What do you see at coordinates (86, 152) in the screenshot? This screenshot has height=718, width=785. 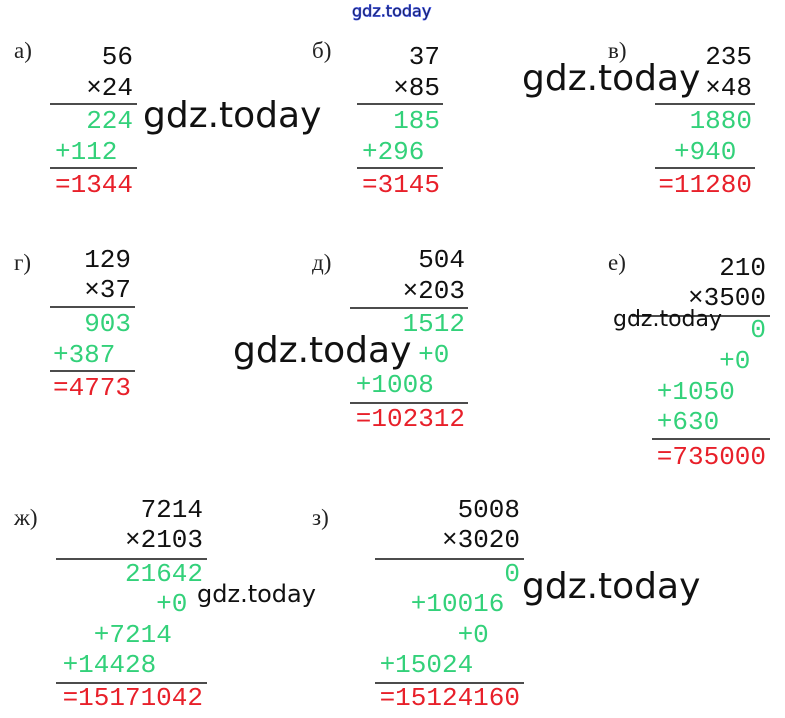 I see `digit-row: +112` at bounding box center [86, 152].